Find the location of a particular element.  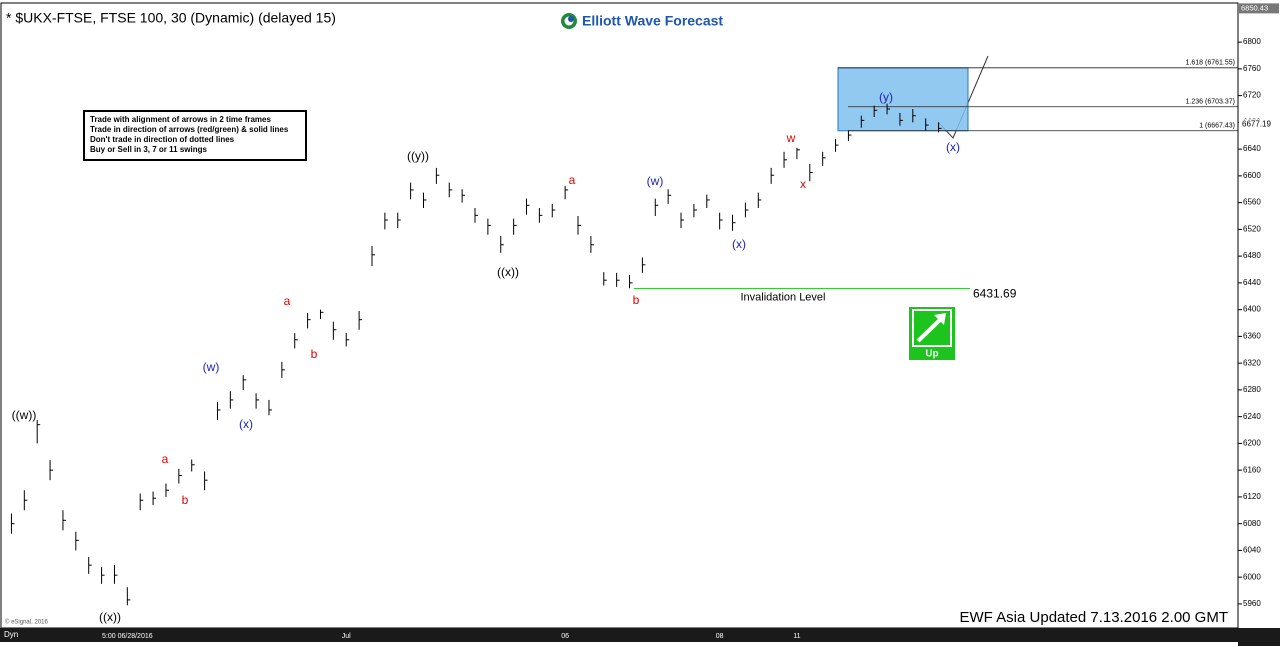

badge-label: Up is located at coordinates (931, 354).